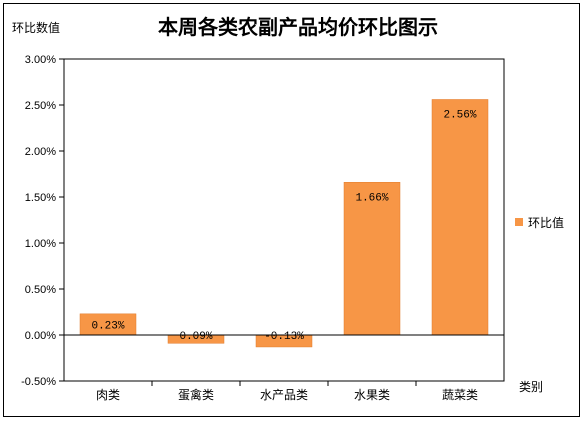 Image resolution: width=585 pixels, height=422 pixels. What do you see at coordinates (107, 326) in the screenshot?
I see `data-label-0: 0.23%` at bounding box center [107, 326].